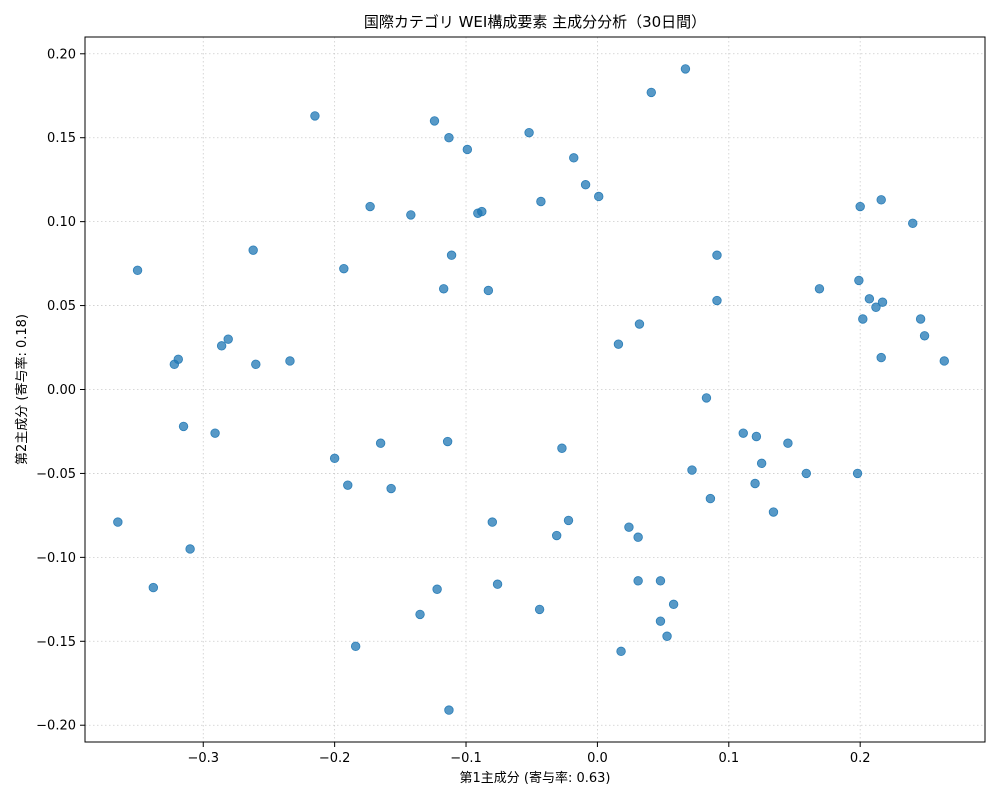 This screenshot has height=800, width=1000. I want to click on x-tick-label: 0.1, so click(728, 758).